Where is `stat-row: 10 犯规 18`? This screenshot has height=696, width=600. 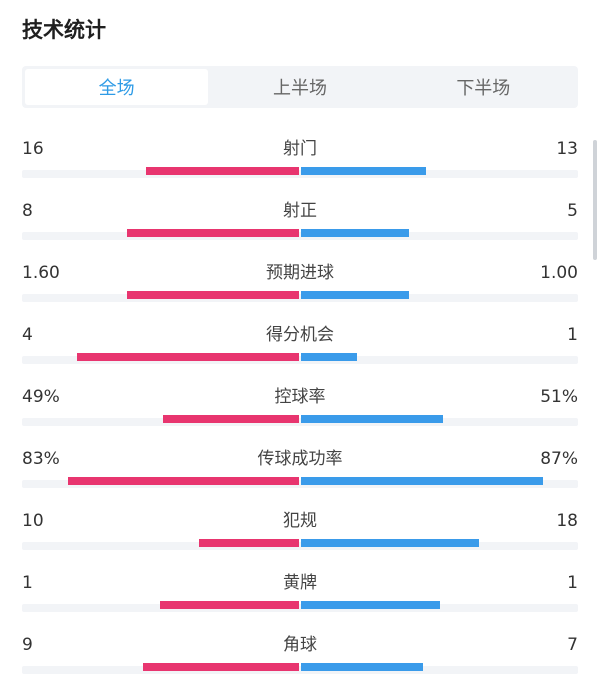 stat-row: 10 犯规 18 is located at coordinates (300, 533).